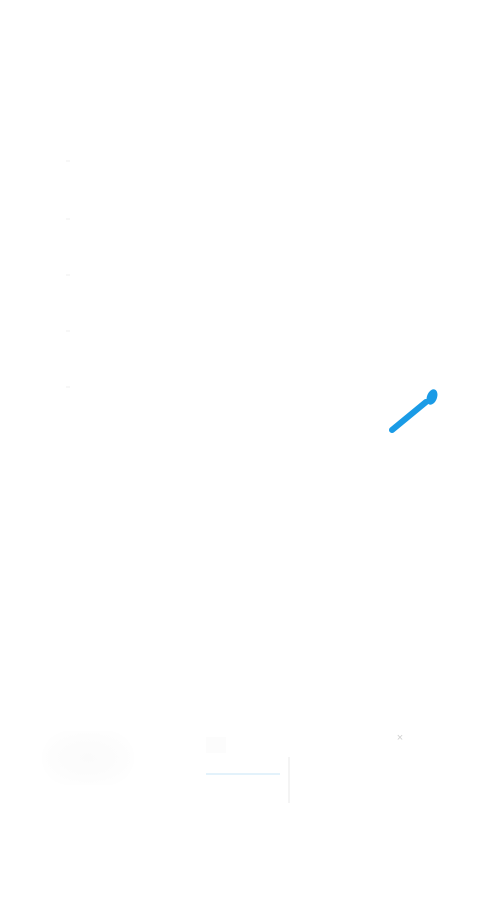 The width and height of the screenshot is (500, 900). What do you see at coordinates (400, 738) in the screenshot?
I see `close-icon: ×` at bounding box center [400, 738].